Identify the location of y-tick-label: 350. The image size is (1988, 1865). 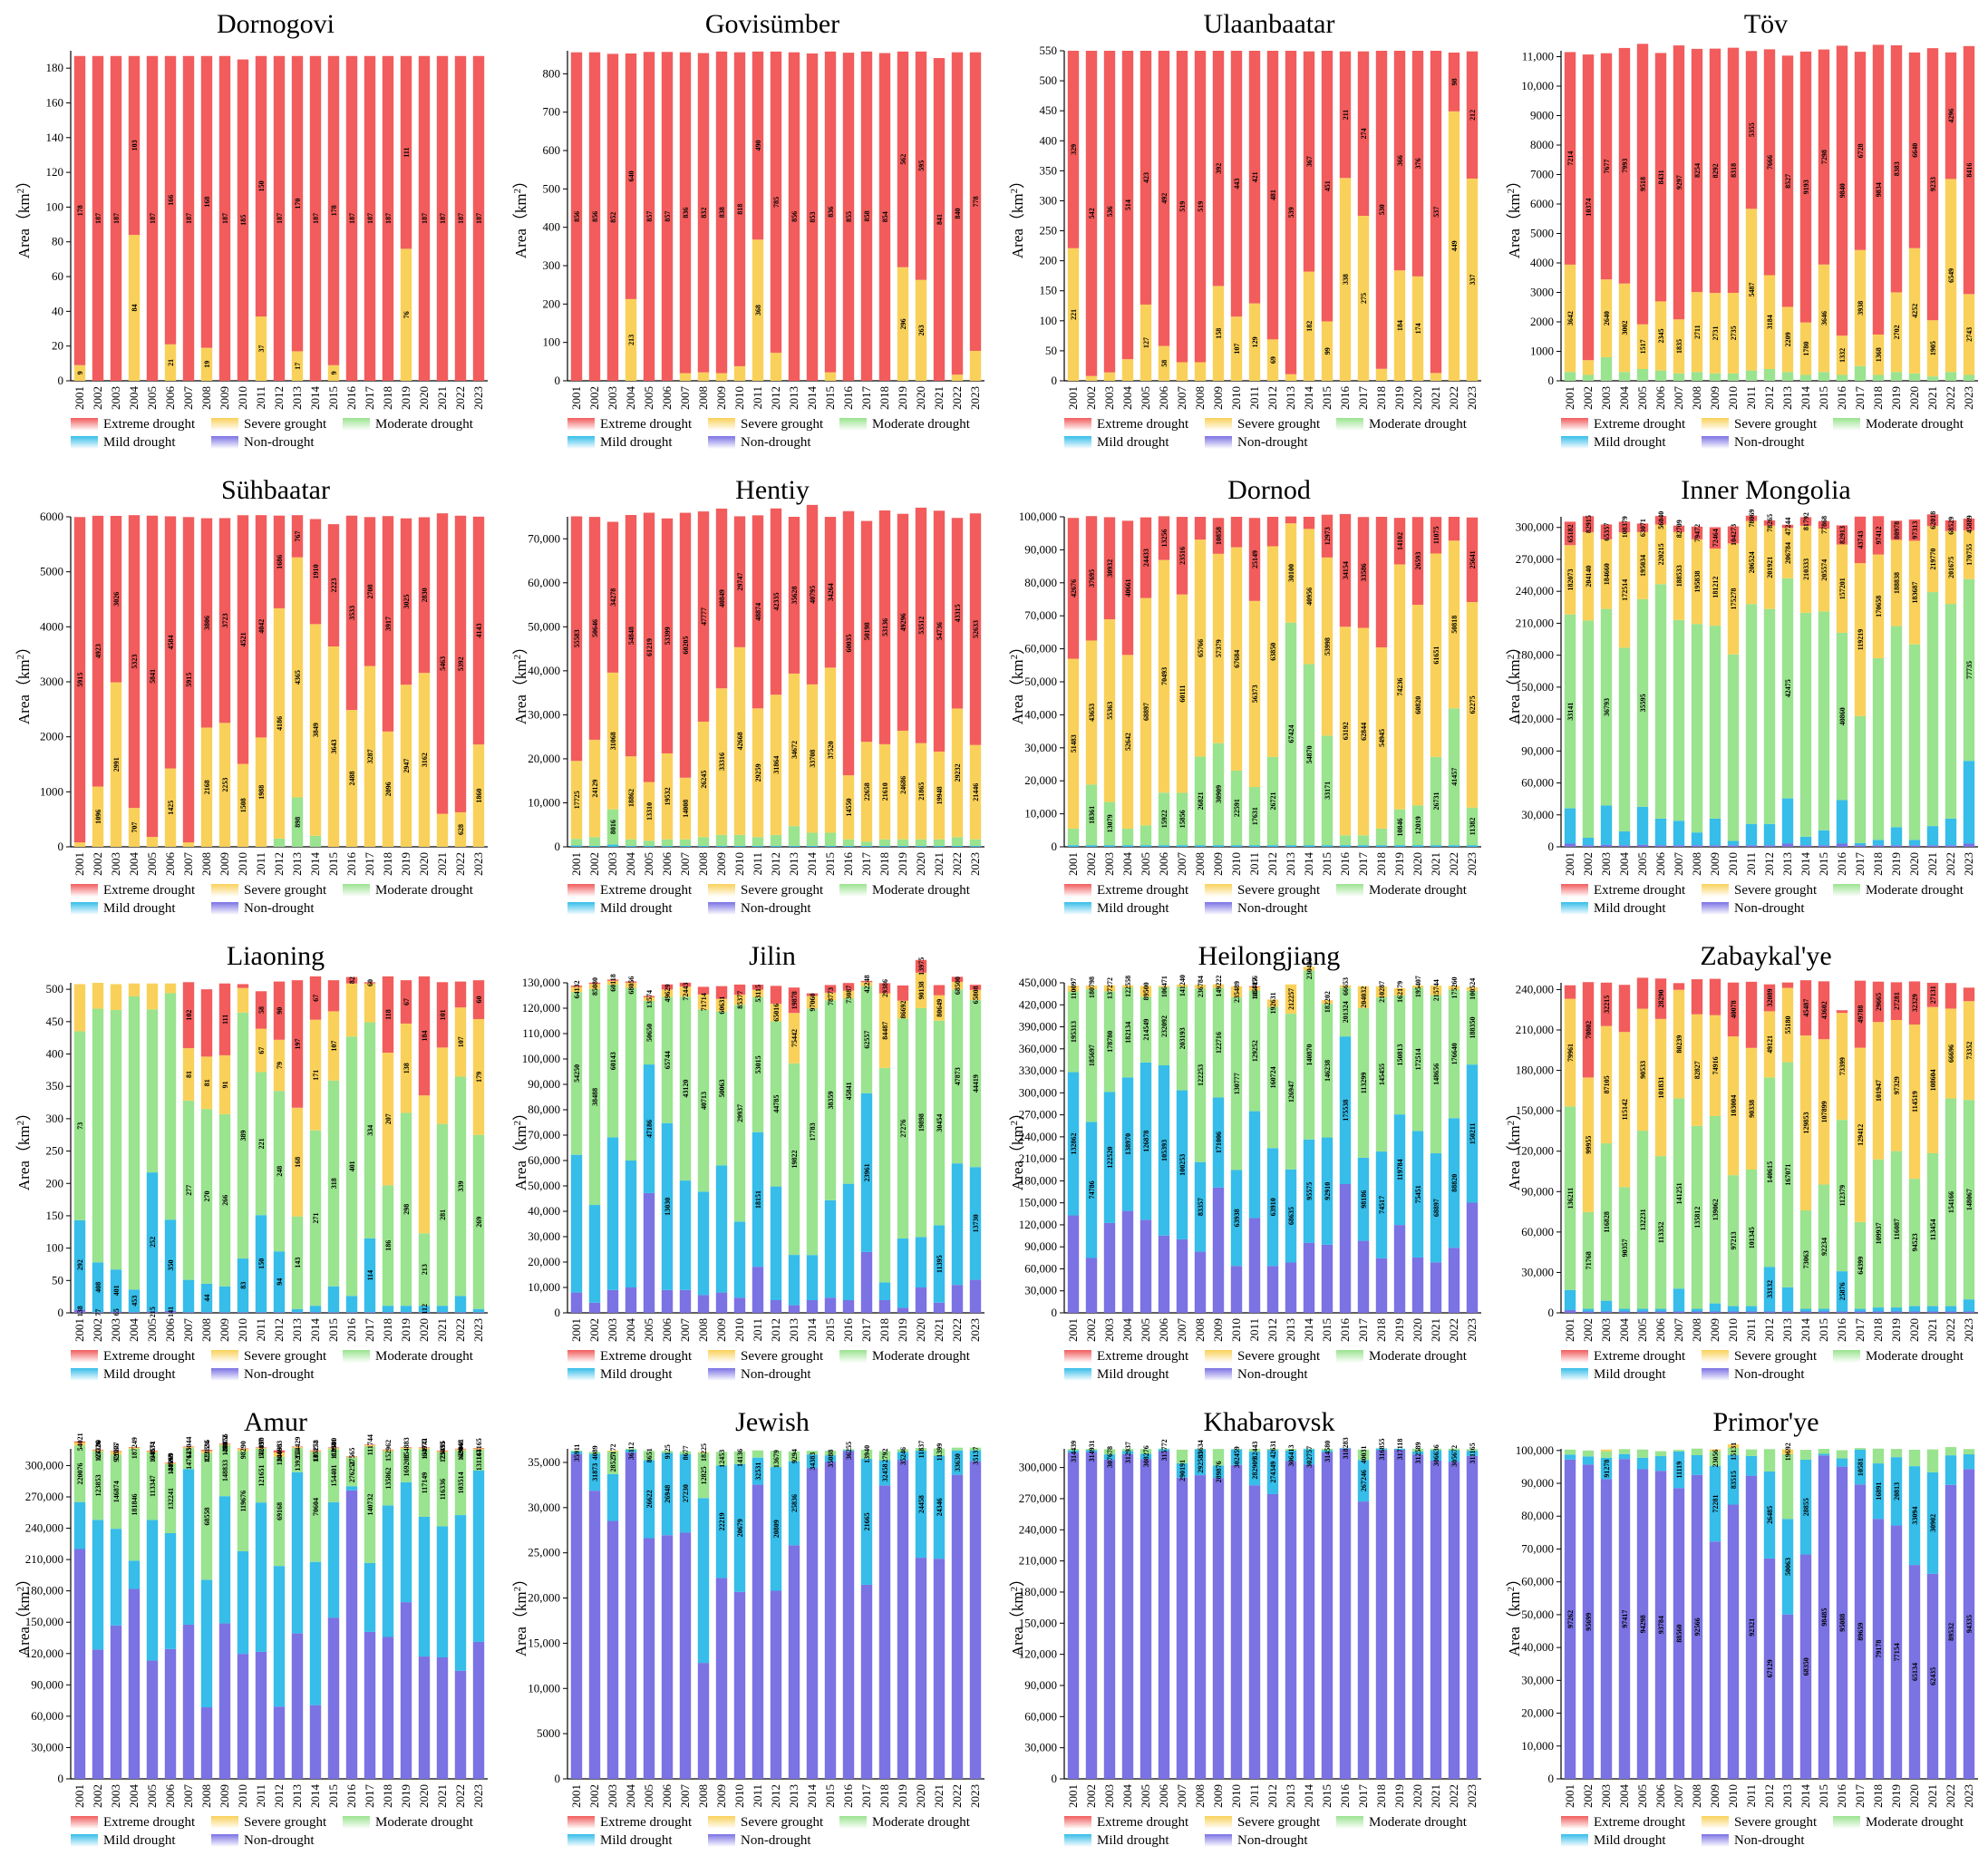
(55, 1086).